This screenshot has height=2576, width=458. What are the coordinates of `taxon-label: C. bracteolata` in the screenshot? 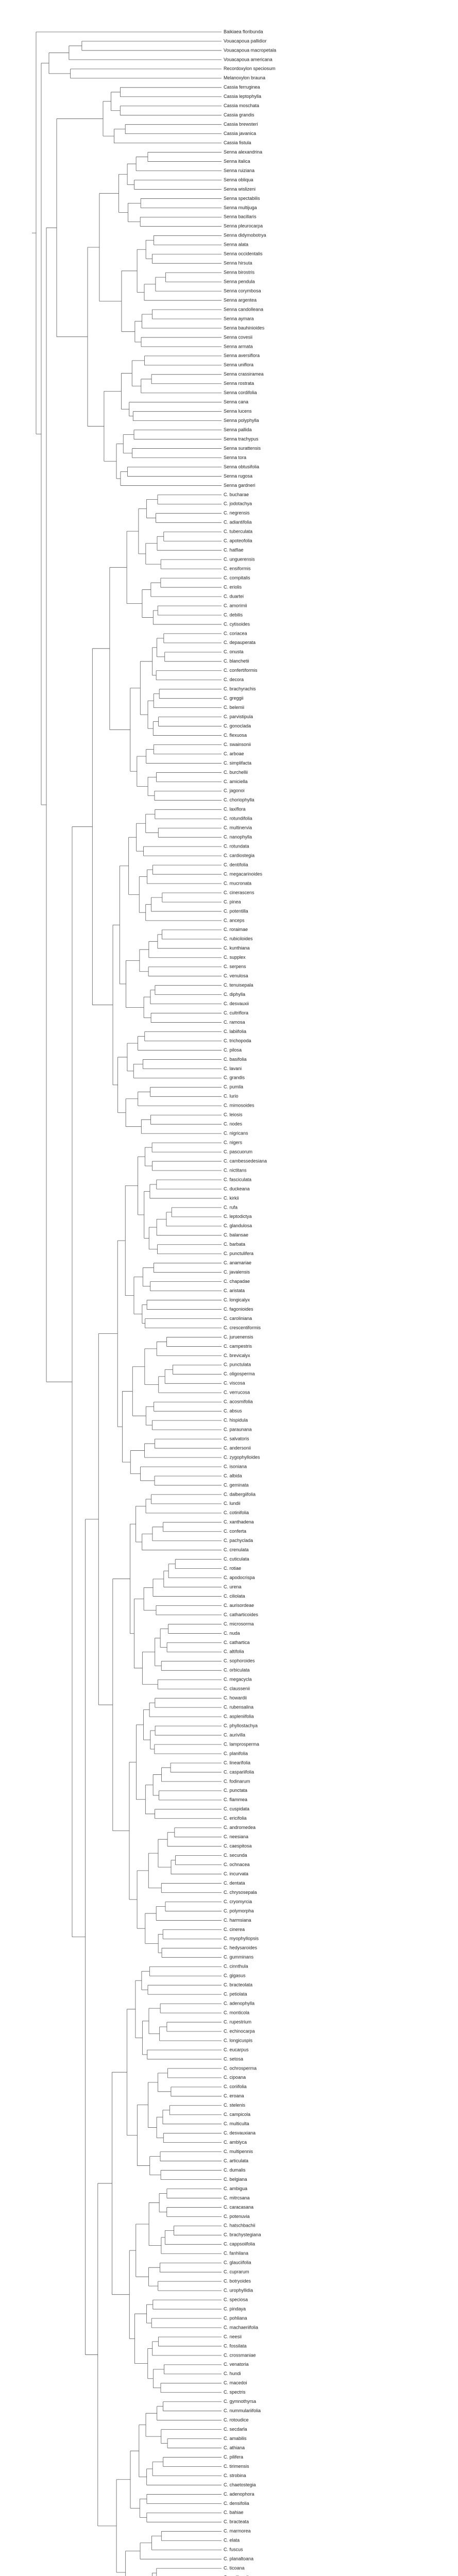 It's located at (238, 1985).